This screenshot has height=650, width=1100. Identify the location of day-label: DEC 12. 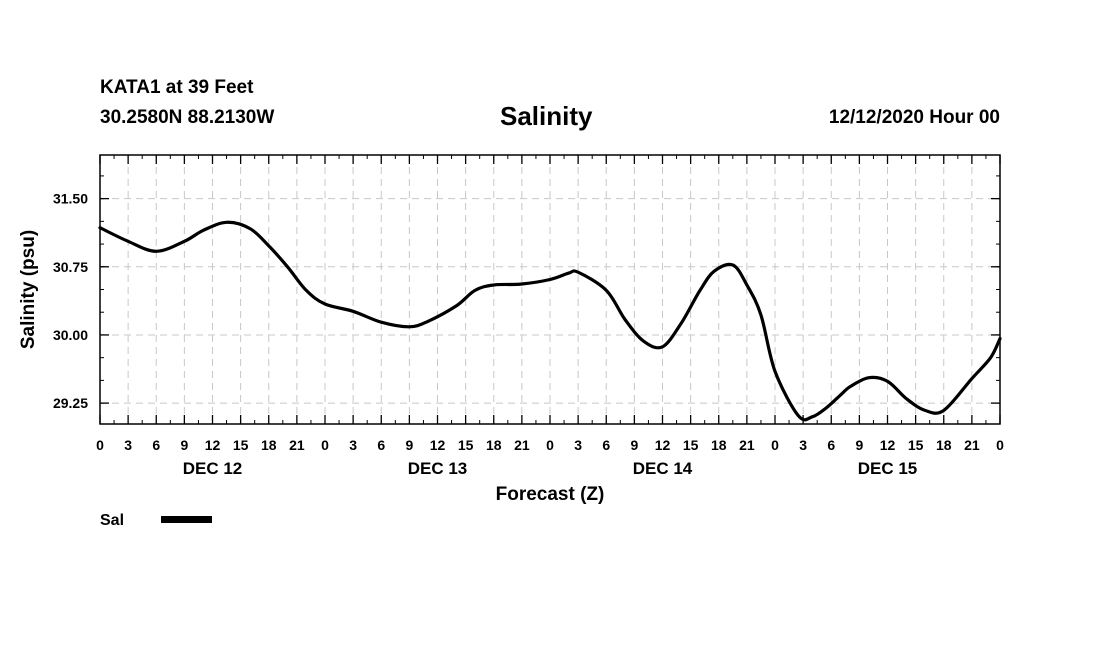
(213, 468).